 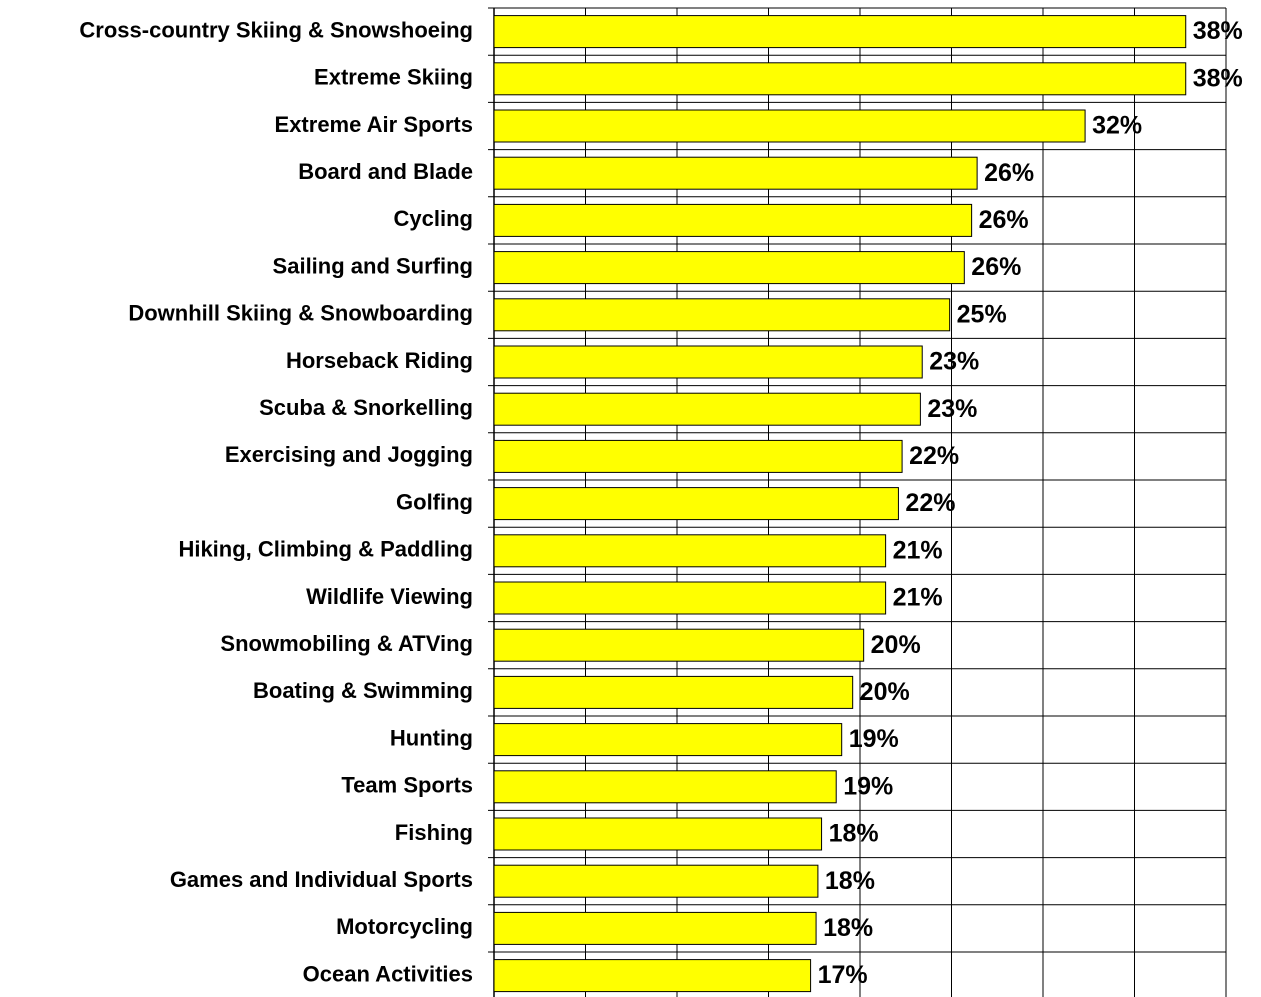 What do you see at coordinates (366, 407) in the screenshot?
I see `category-label: Scuba & Snorkelling` at bounding box center [366, 407].